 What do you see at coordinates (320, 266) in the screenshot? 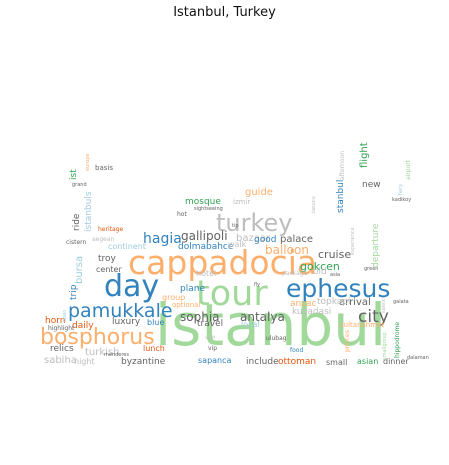
I see `word-gokcen: gokcen` at bounding box center [320, 266].